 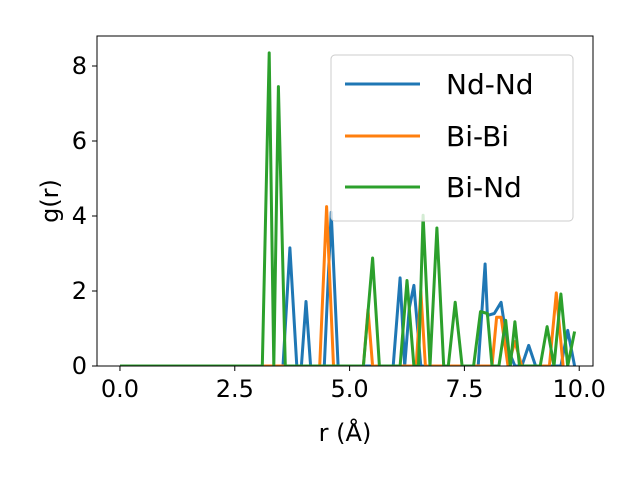 I want to click on legend-label-bi-bi: Bi-Bi, so click(x=477, y=136).